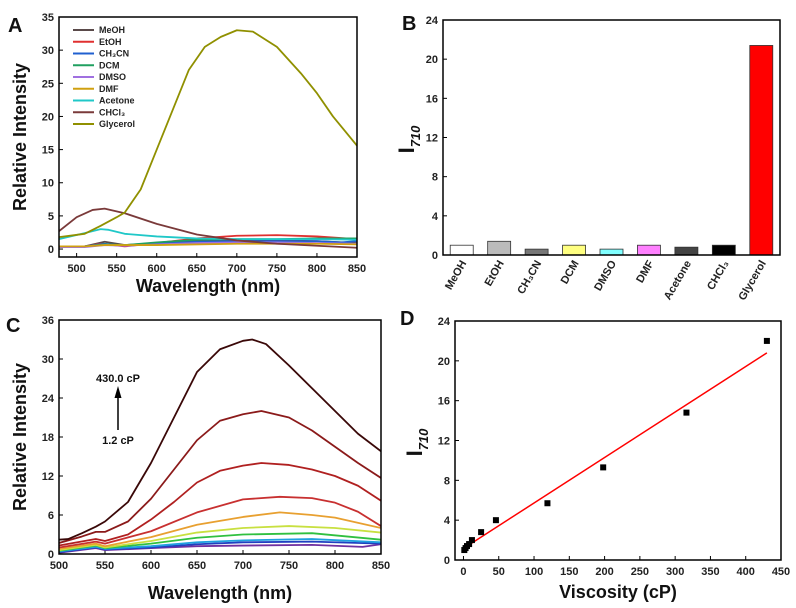 Image resolution: width=796 pixels, height=608 pixels. What do you see at coordinates (112, 112) in the screenshot?
I see `legend-label: CHCl₃` at bounding box center [112, 112].